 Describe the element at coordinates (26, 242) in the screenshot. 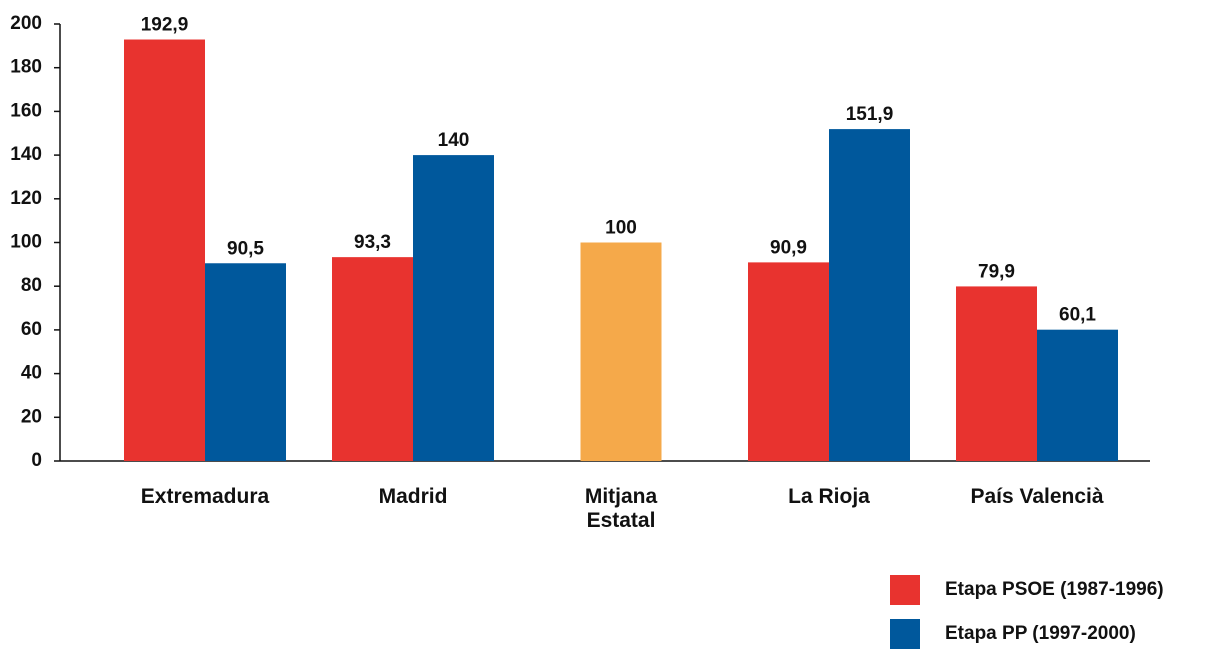

I see `y-tick-label: 100` at that location.